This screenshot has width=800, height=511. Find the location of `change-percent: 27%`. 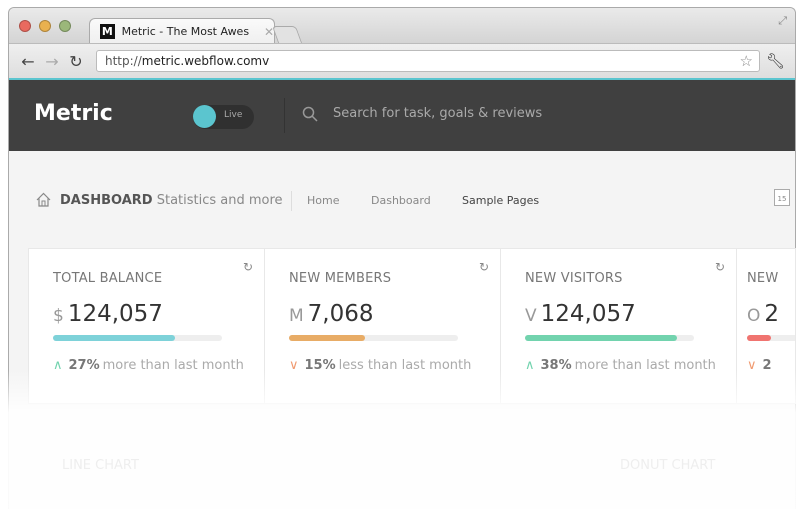

change-percent: 27% is located at coordinates (84, 365).